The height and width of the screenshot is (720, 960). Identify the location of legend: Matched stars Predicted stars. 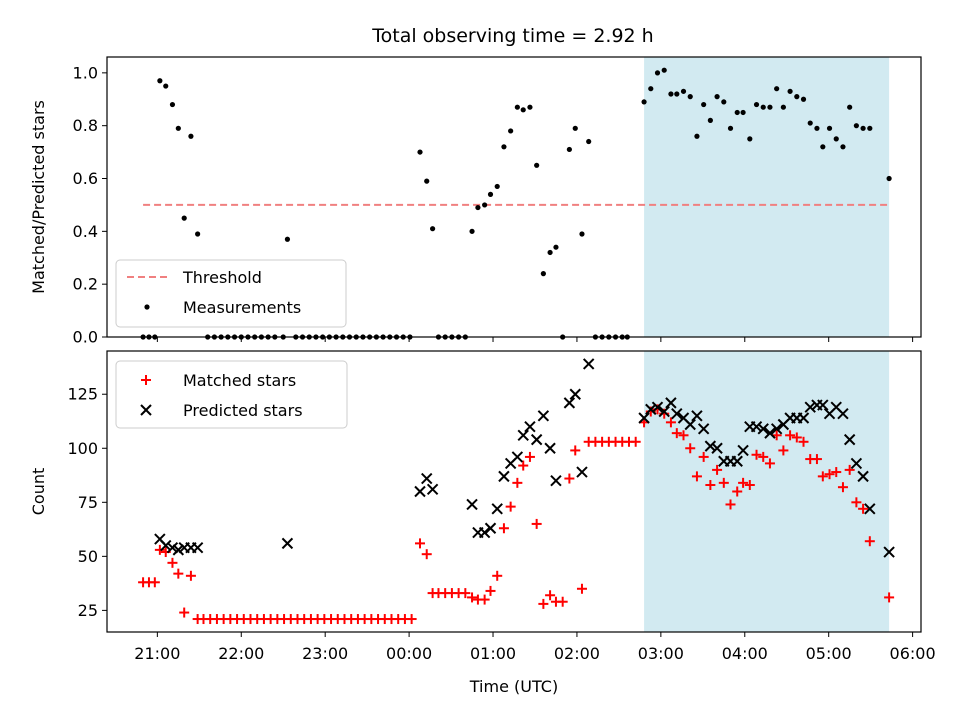
(231, 394).